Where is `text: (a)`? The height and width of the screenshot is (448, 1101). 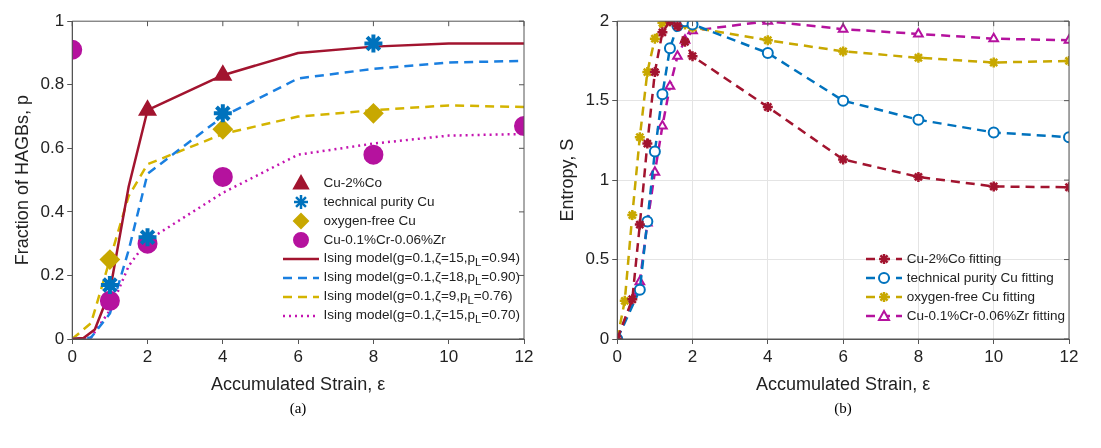 text: (a) is located at coordinates (298, 408).